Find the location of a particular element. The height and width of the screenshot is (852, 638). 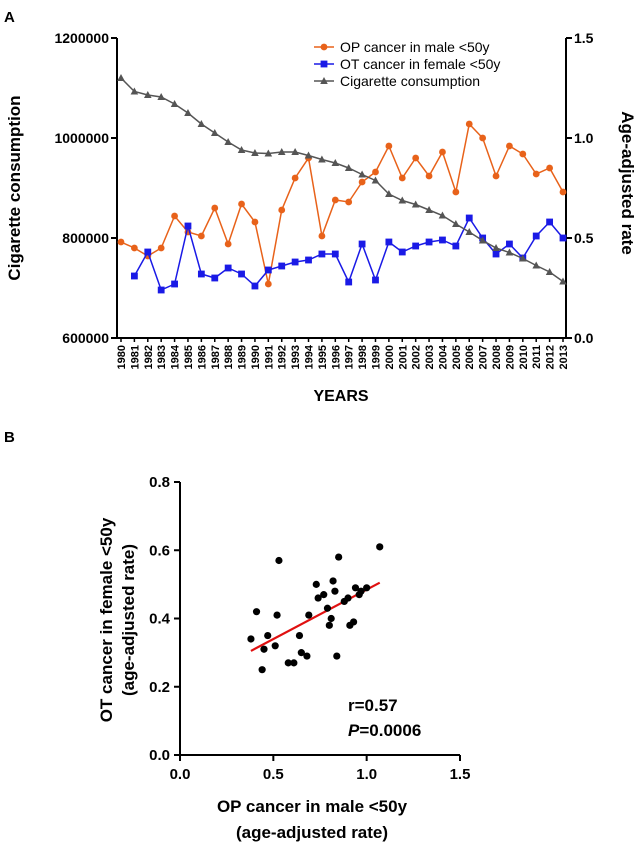

panel-label-a: A is located at coordinates (9, 17).